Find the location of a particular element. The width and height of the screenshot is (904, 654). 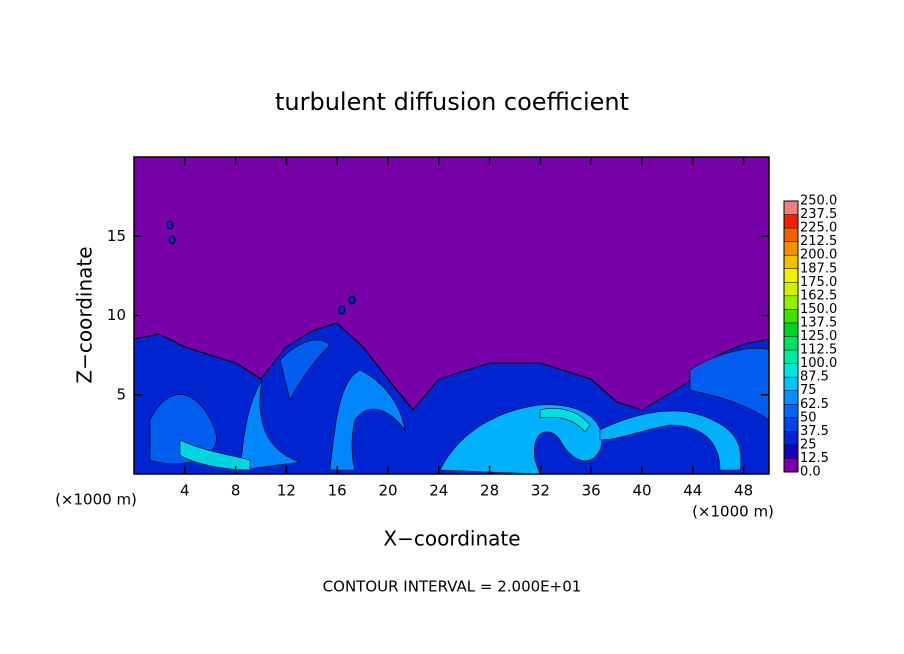

colorbar-label: 187.5 is located at coordinates (818, 268).